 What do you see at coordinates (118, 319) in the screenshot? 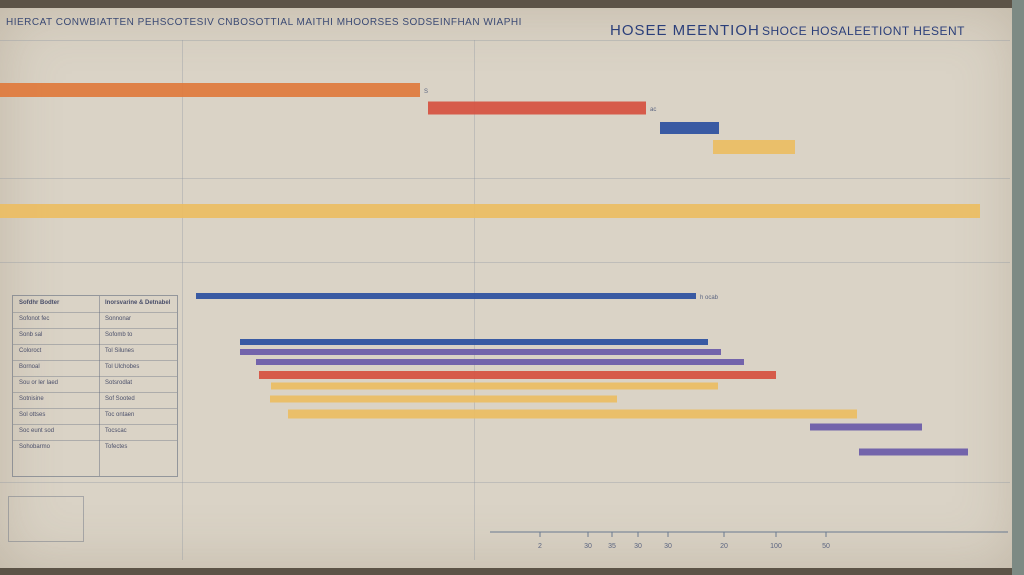
I see `legend-row-value: Sonnonar` at bounding box center [118, 319].